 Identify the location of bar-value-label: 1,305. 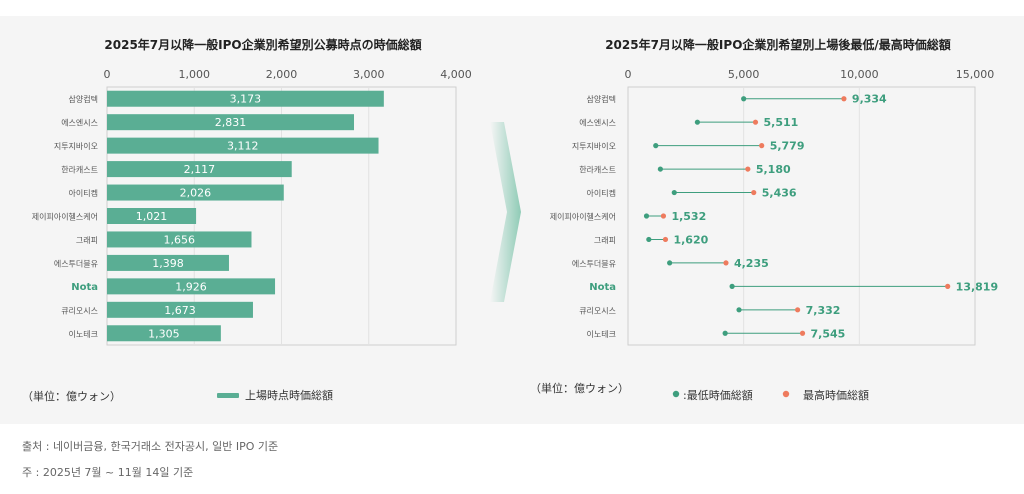
(164, 333).